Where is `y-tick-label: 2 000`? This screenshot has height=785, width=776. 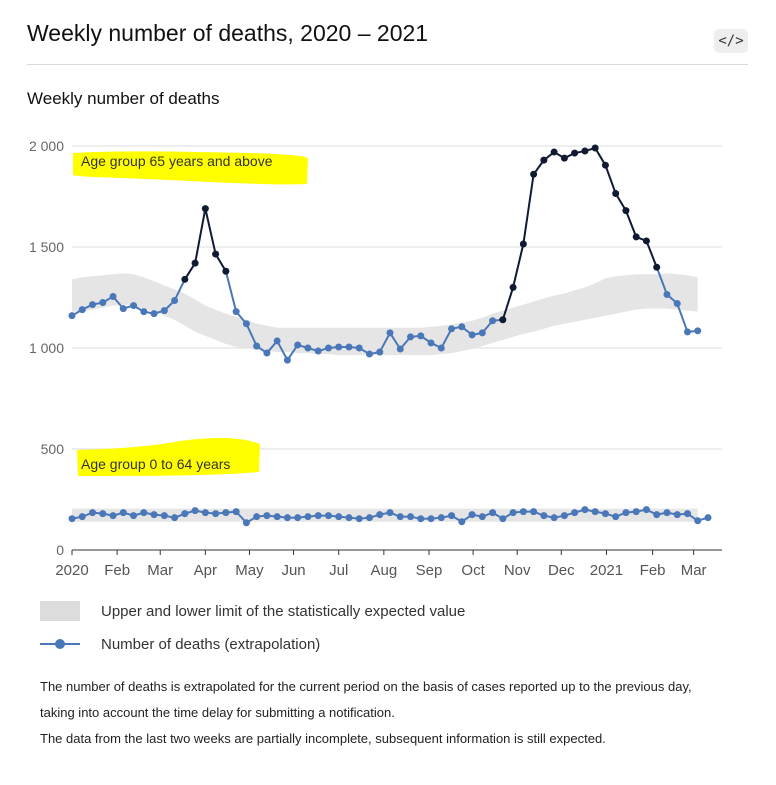
y-tick-label: 2 000 is located at coordinates (46, 146).